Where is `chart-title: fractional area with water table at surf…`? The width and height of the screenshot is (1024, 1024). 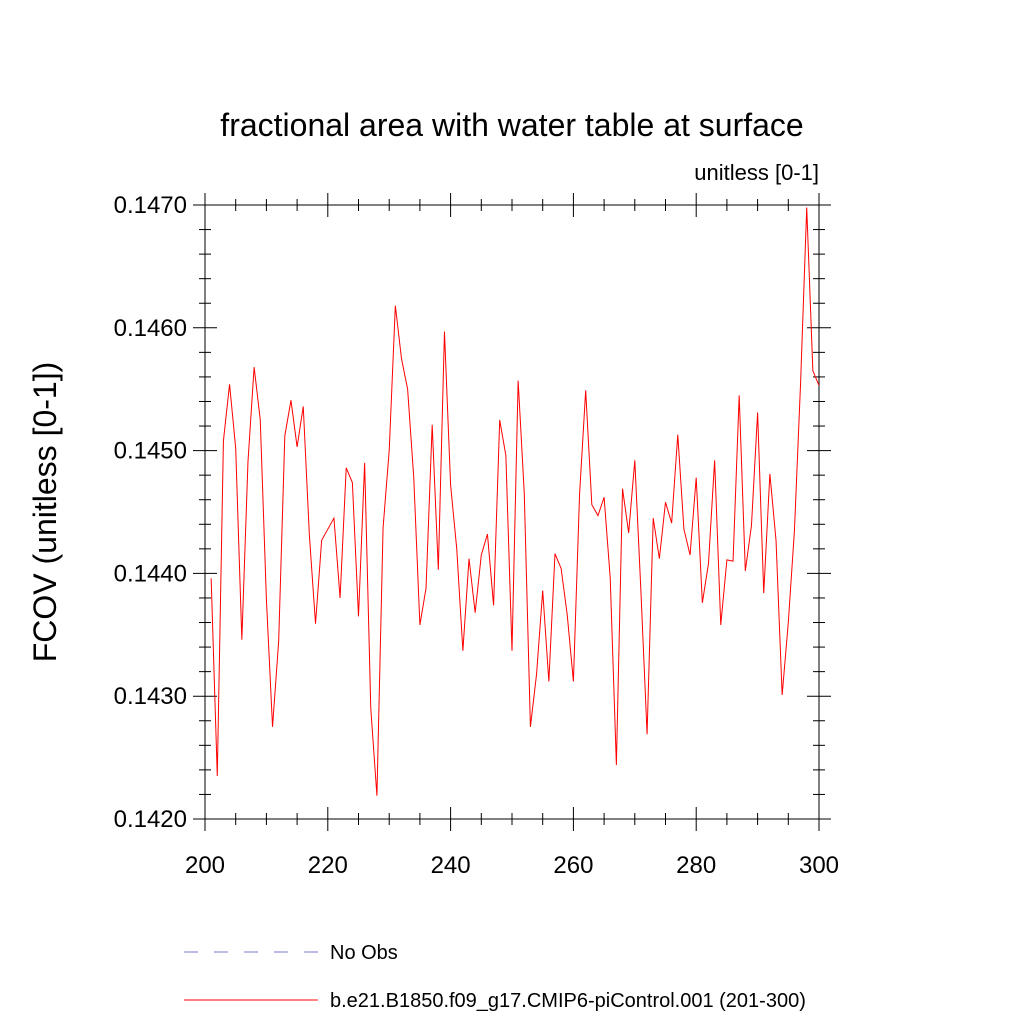 chart-title: fractional area with water table at surf… is located at coordinates (511, 125).